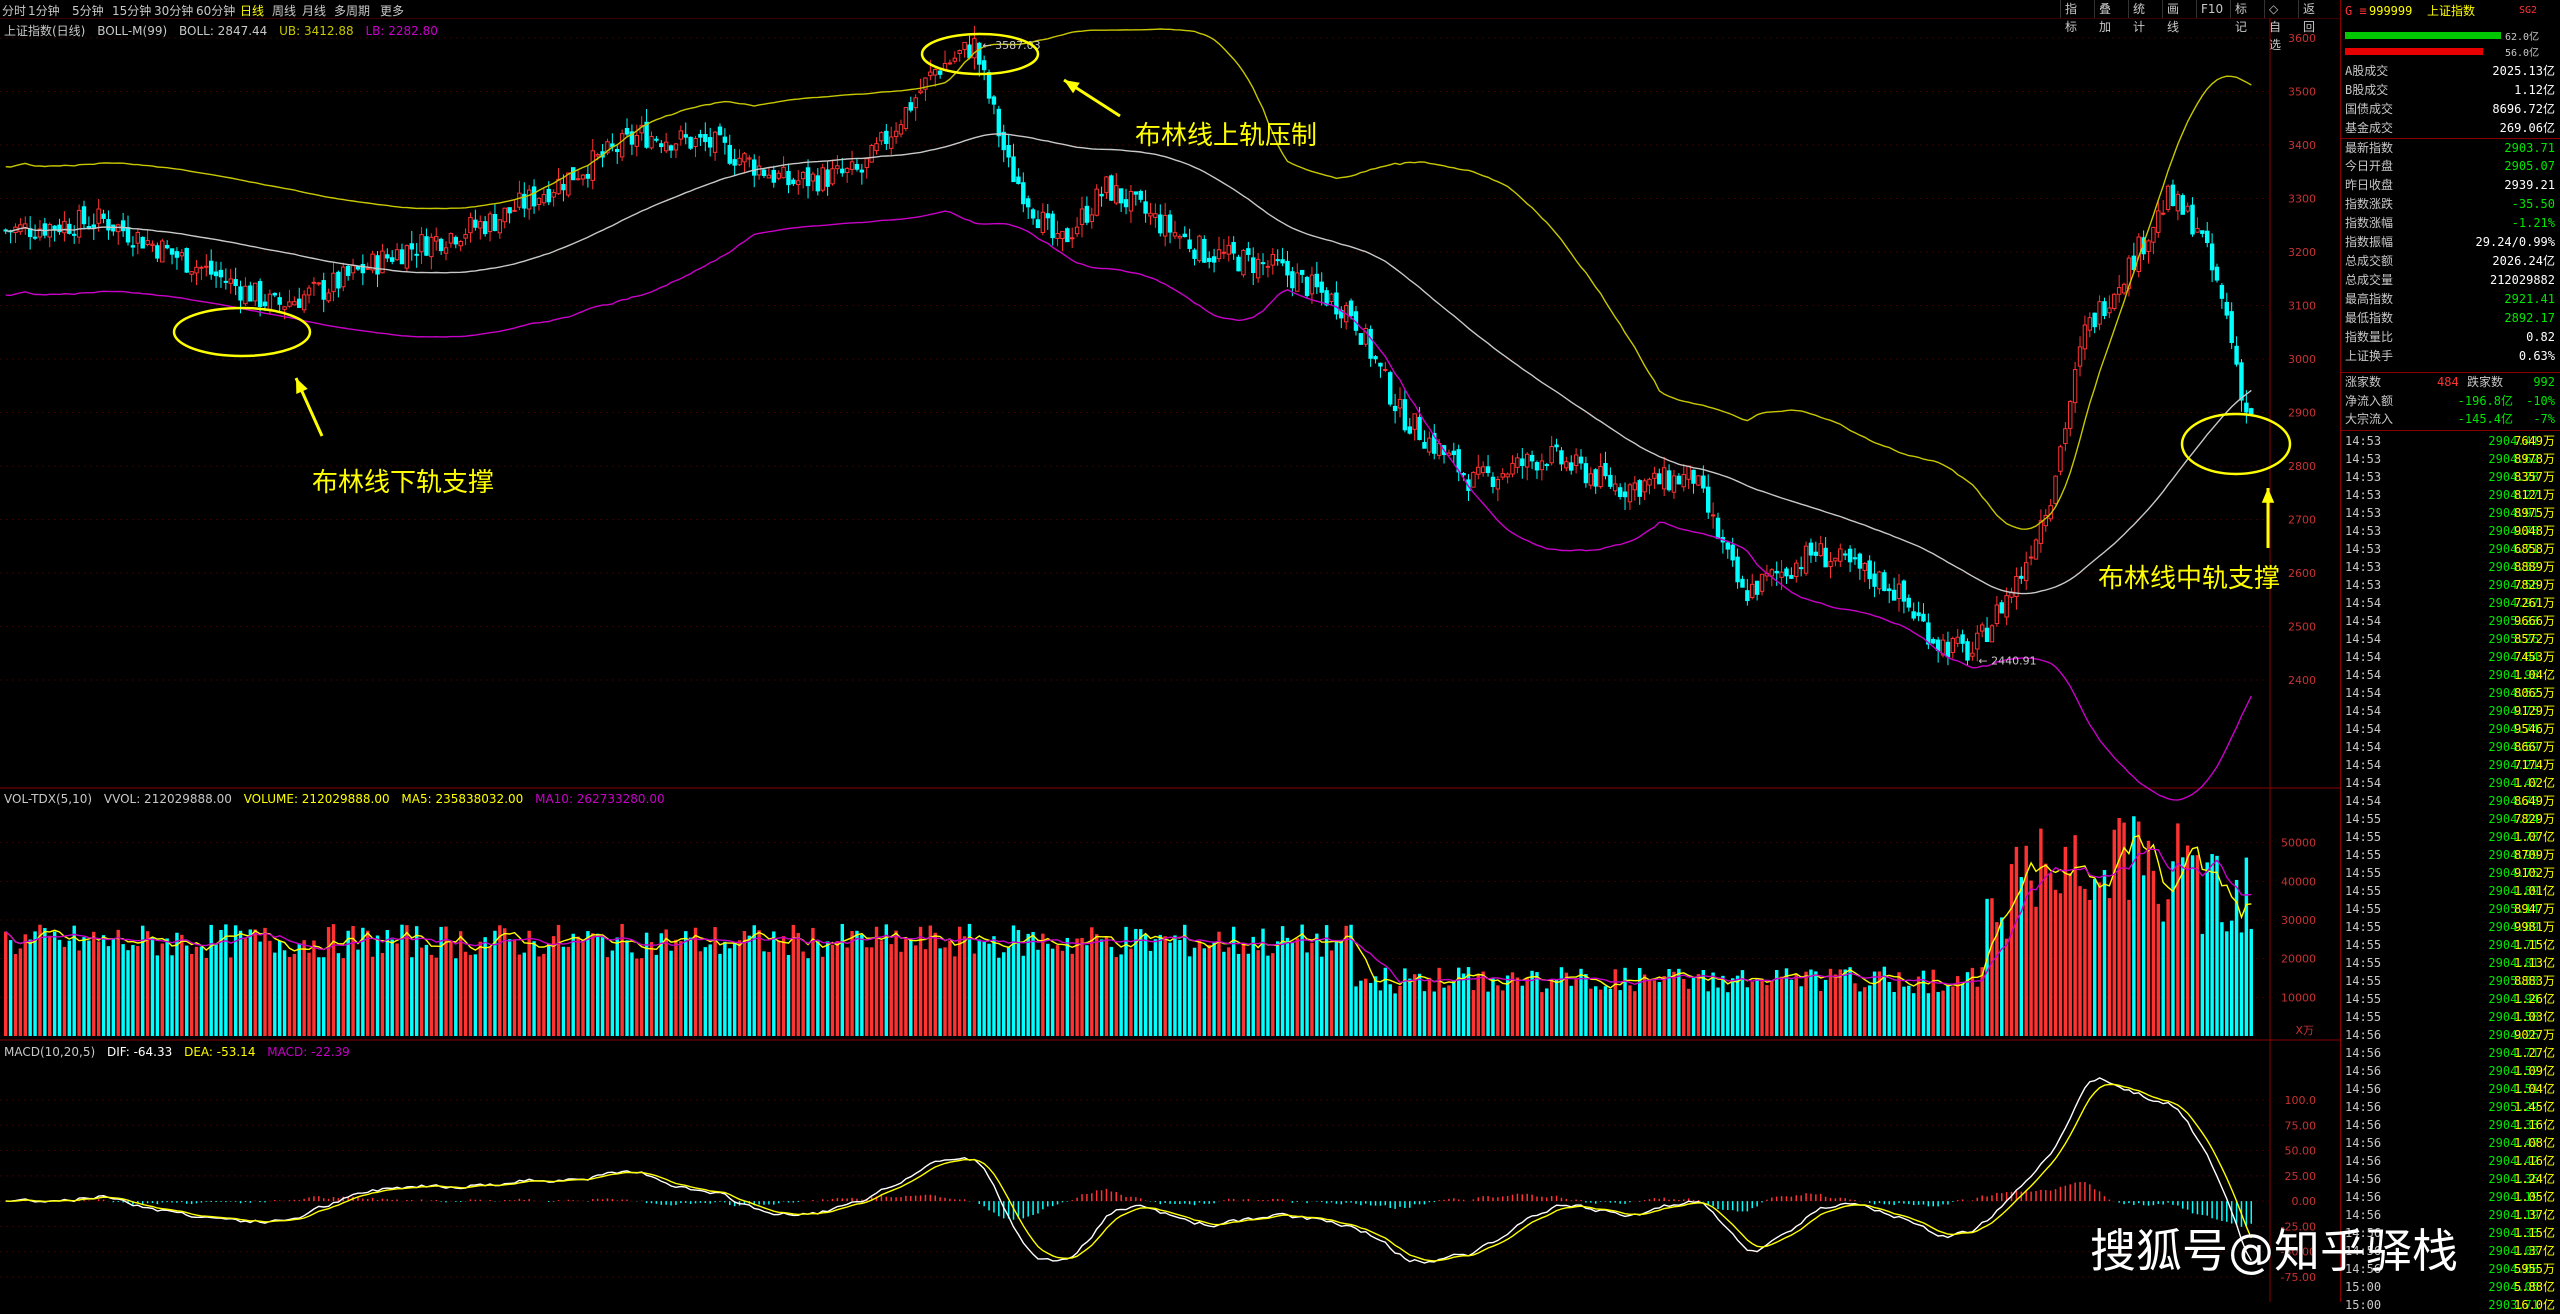 The image size is (2560, 1314). Describe the element at coordinates (2515, 242) in the screenshot. I see `stat-value: 29.24/0.99%` at that location.